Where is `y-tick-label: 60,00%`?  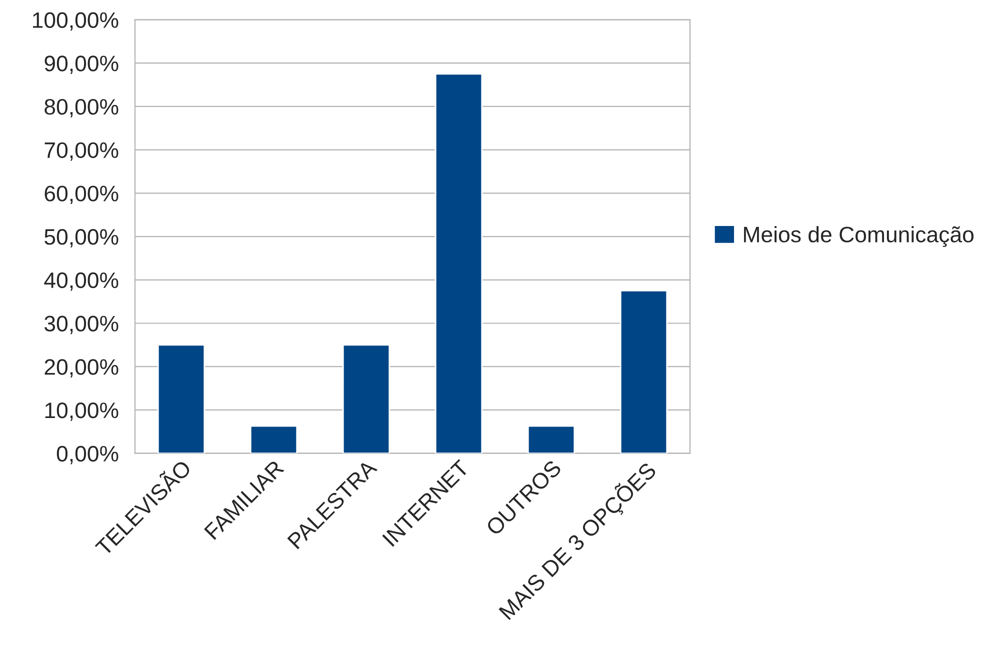 y-tick-label: 60,00% is located at coordinates (81, 195).